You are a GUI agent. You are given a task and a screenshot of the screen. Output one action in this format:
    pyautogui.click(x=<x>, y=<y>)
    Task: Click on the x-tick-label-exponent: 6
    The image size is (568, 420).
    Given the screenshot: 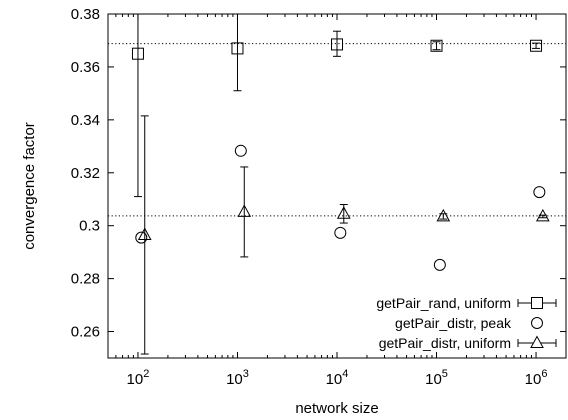 What is the action you would take?
    pyautogui.click(x=544, y=374)
    